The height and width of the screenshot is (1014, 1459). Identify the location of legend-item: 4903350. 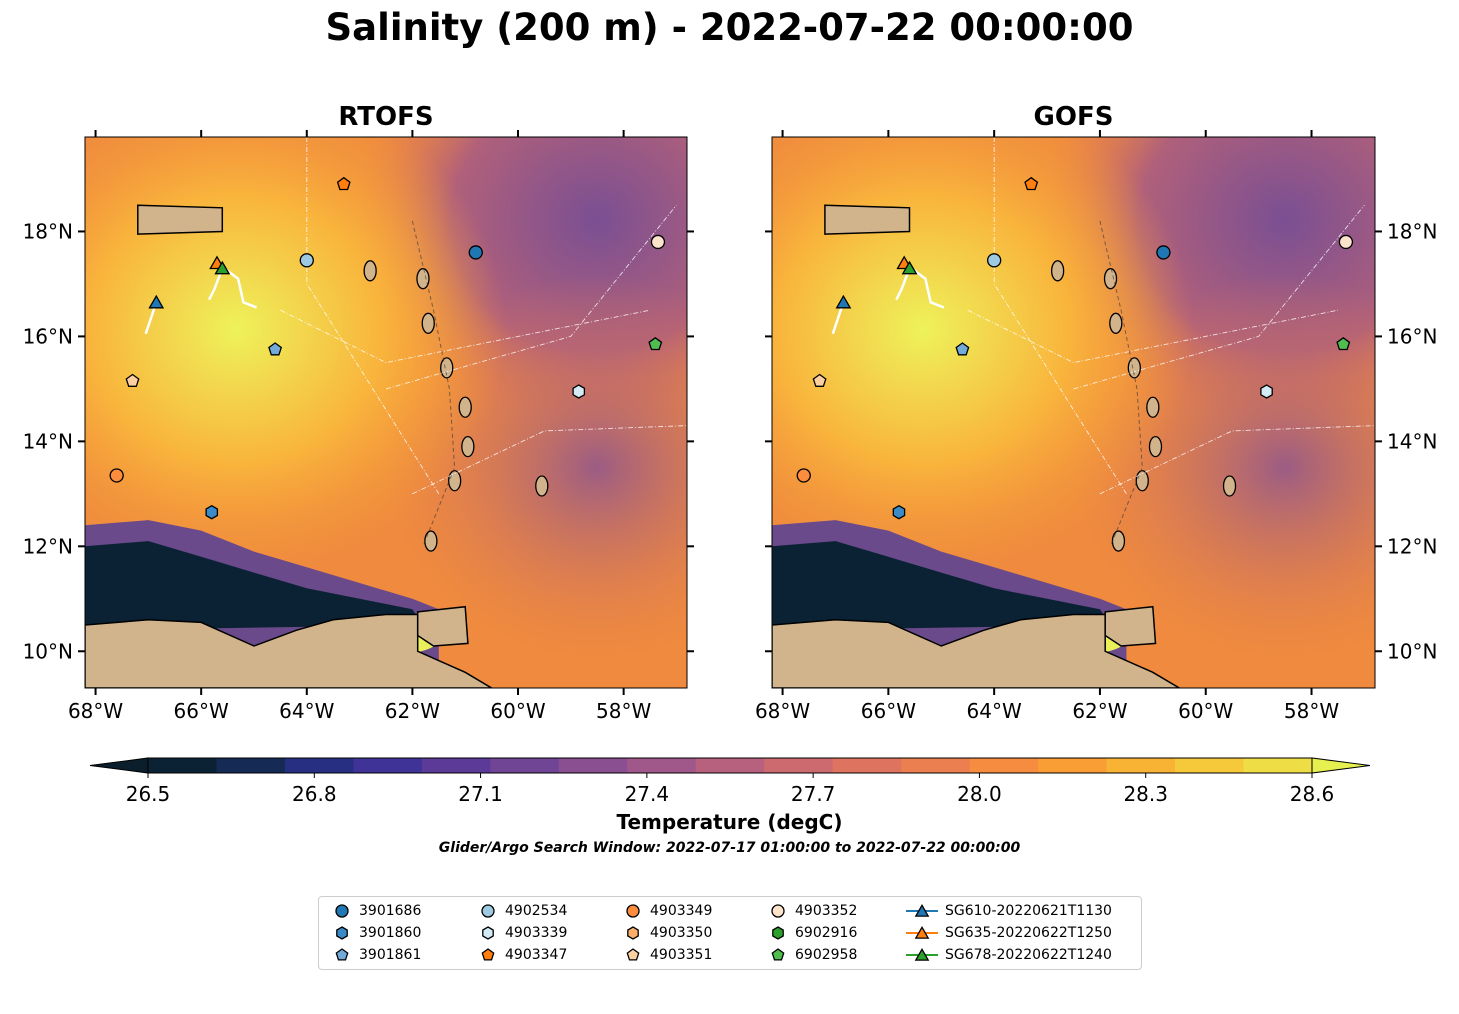
(667, 933).